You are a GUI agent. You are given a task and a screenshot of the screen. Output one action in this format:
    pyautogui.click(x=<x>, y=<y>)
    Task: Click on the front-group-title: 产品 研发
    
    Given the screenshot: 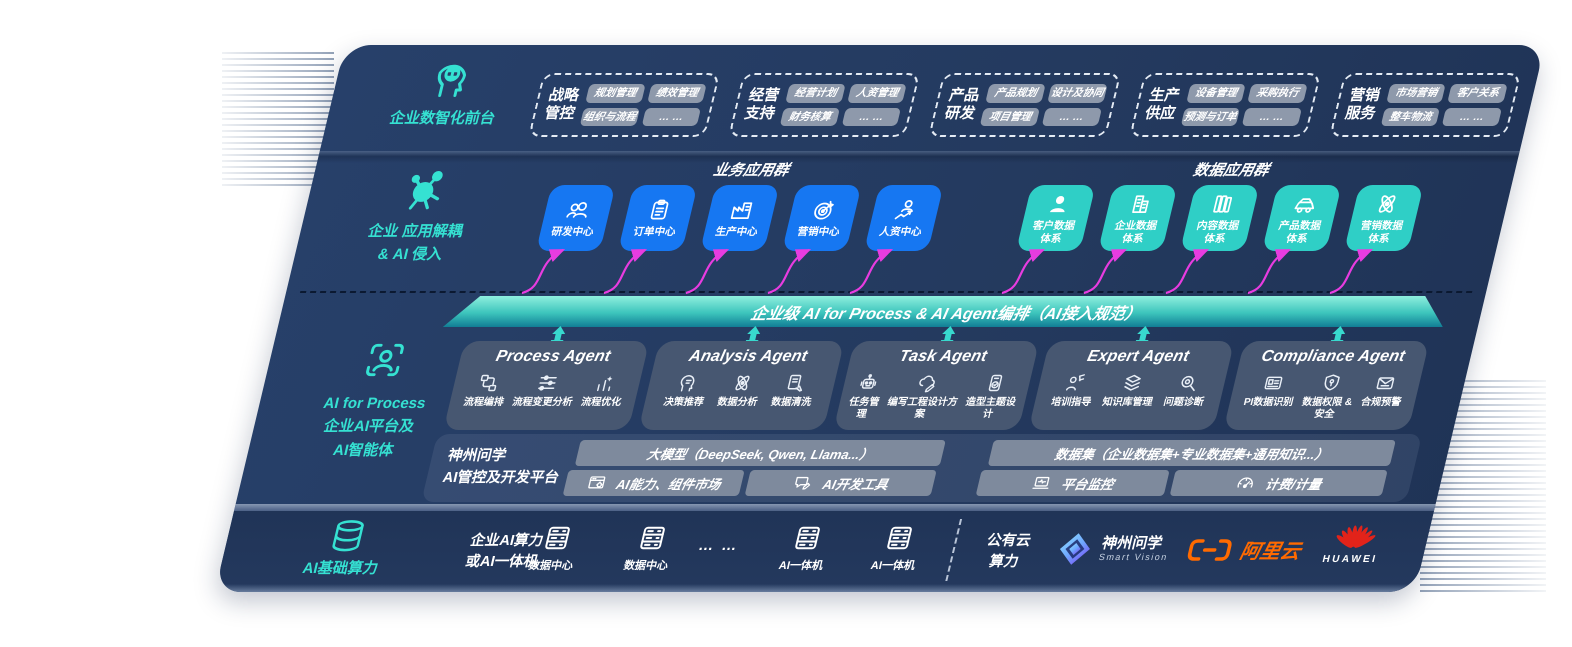 What is the action you would take?
    pyautogui.click(x=962, y=104)
    